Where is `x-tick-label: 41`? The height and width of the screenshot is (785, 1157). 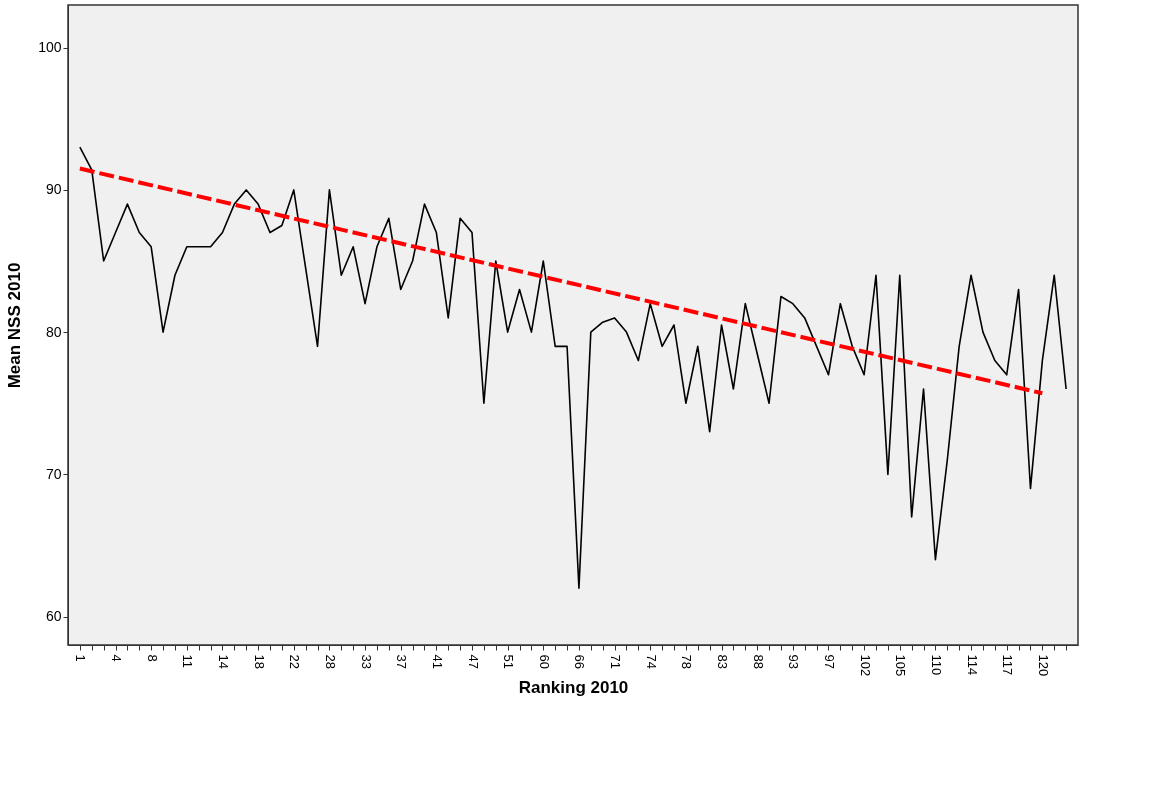 x-tick-label: 41 is located at coordinates (437, 661).